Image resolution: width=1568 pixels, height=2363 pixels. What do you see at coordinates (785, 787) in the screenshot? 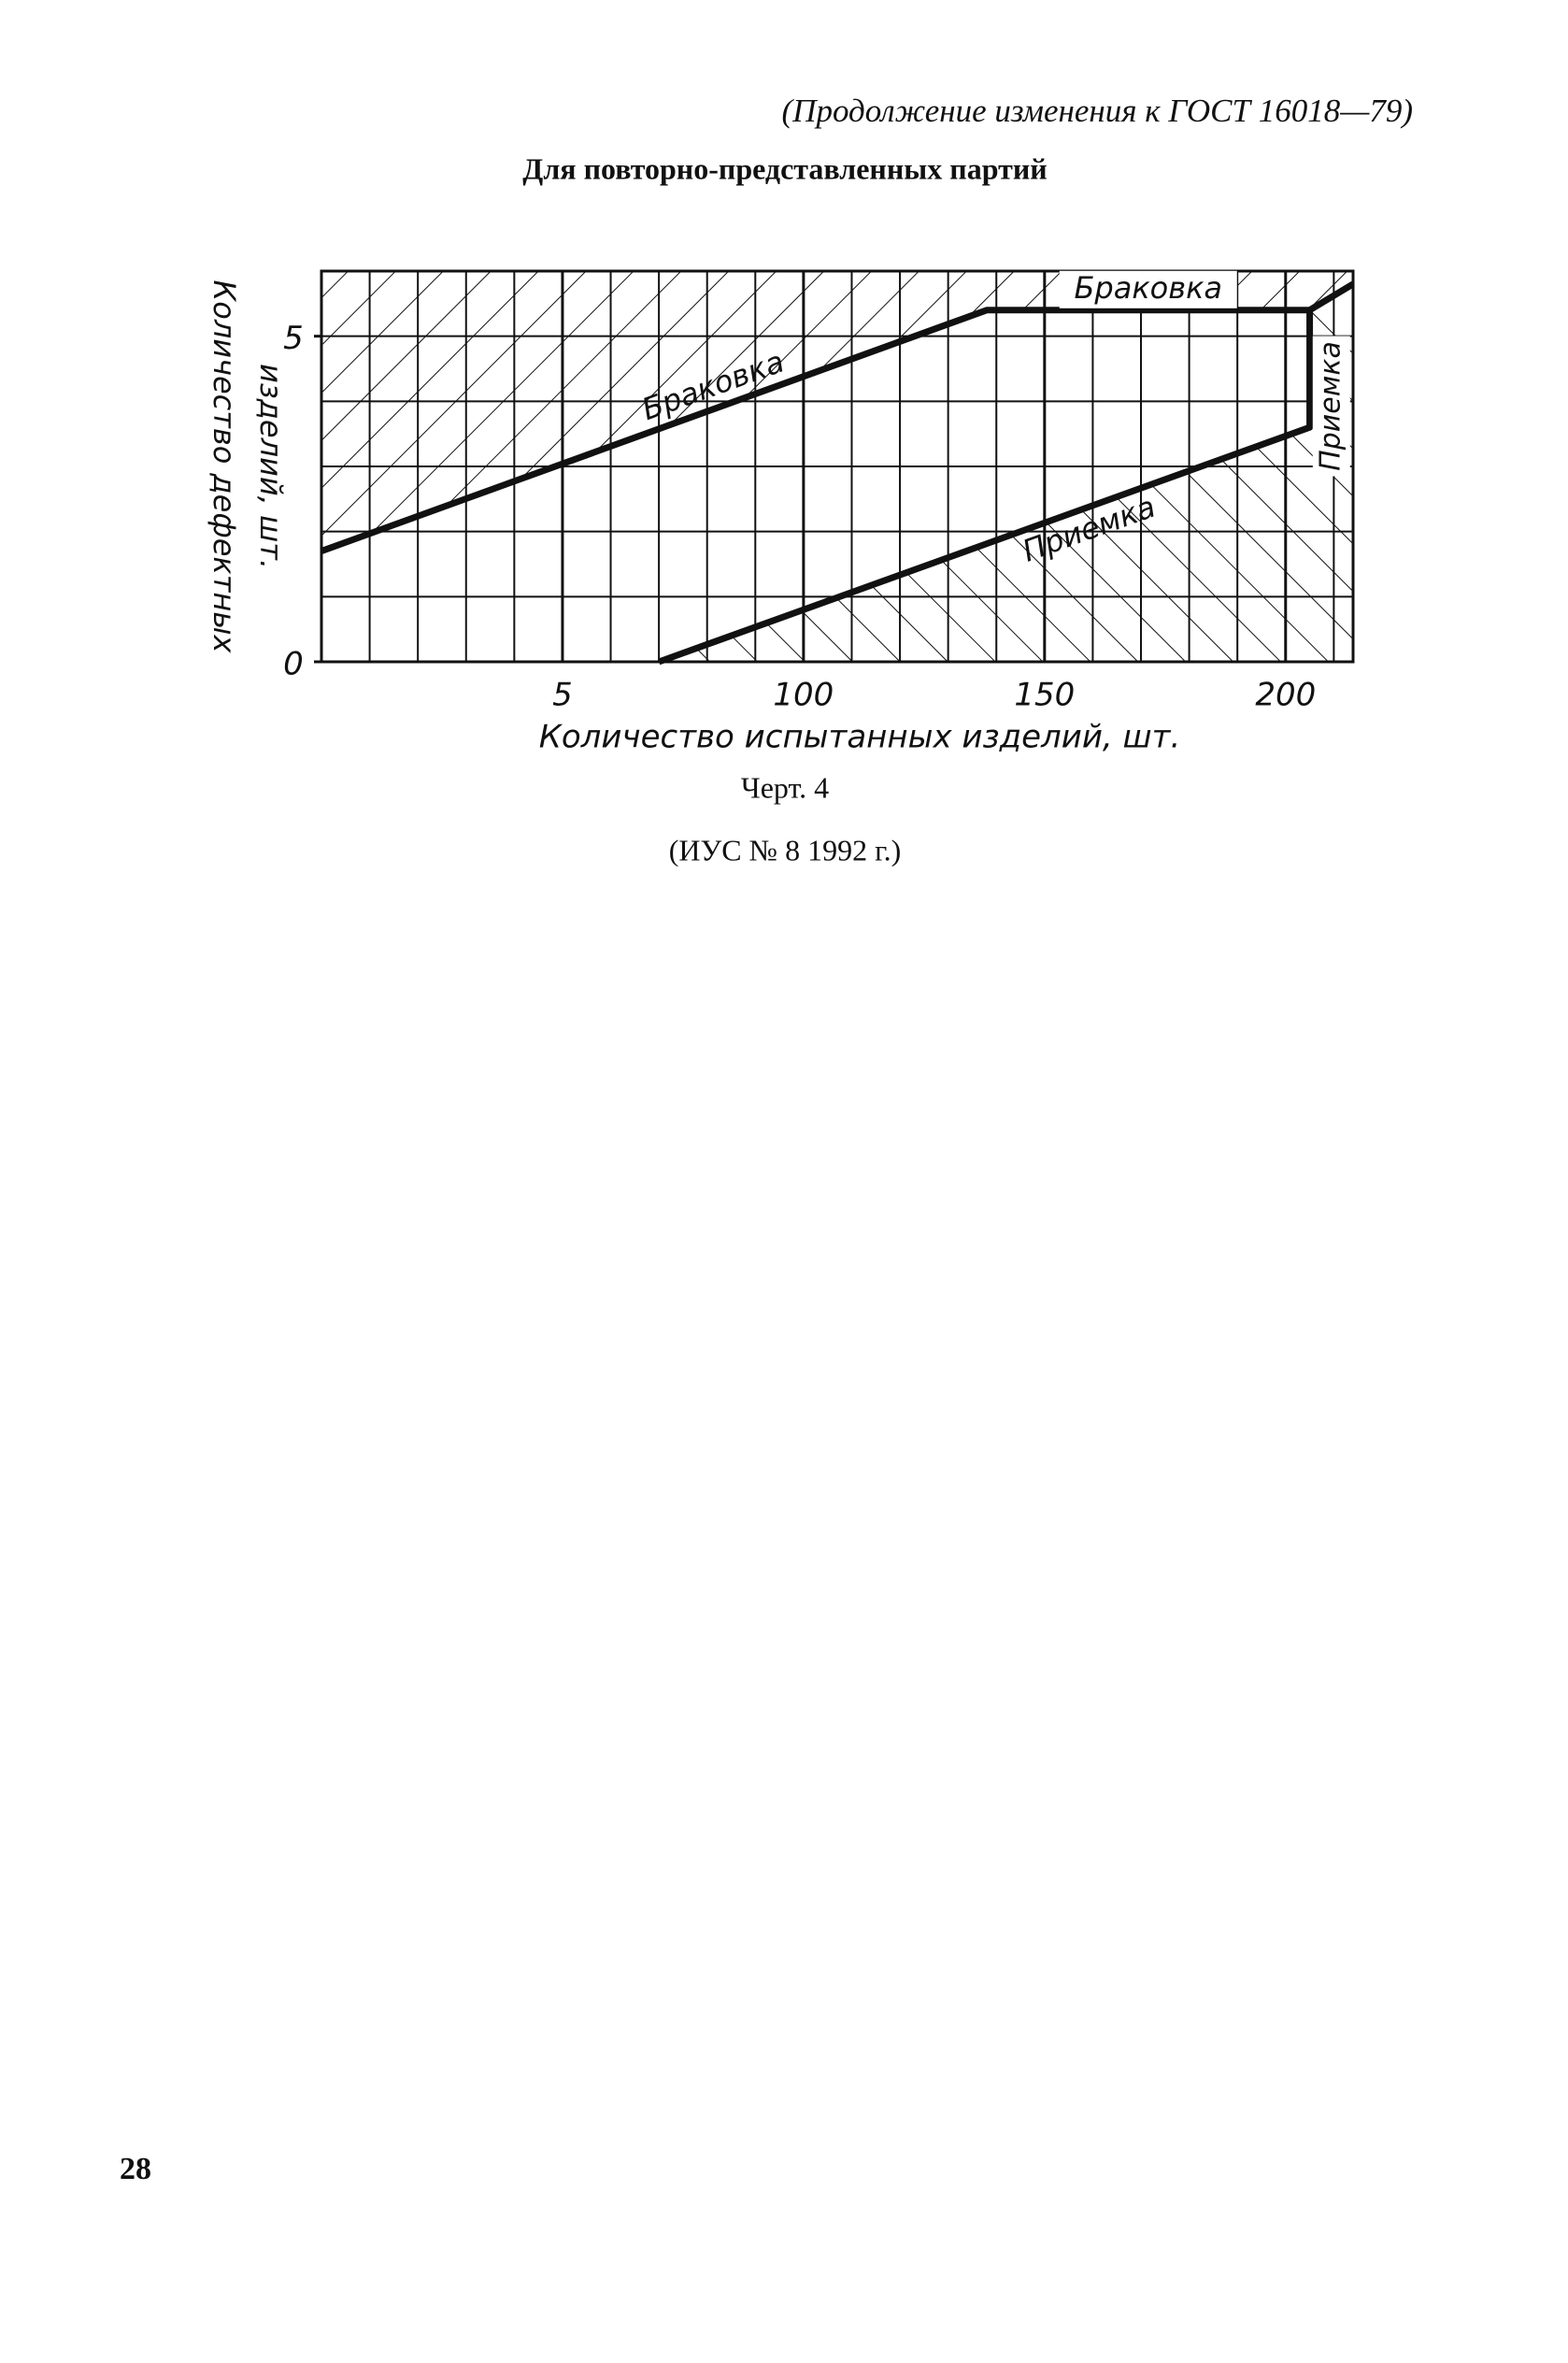
I see `caption: Черт. 4` at bounding box center [785, 787].